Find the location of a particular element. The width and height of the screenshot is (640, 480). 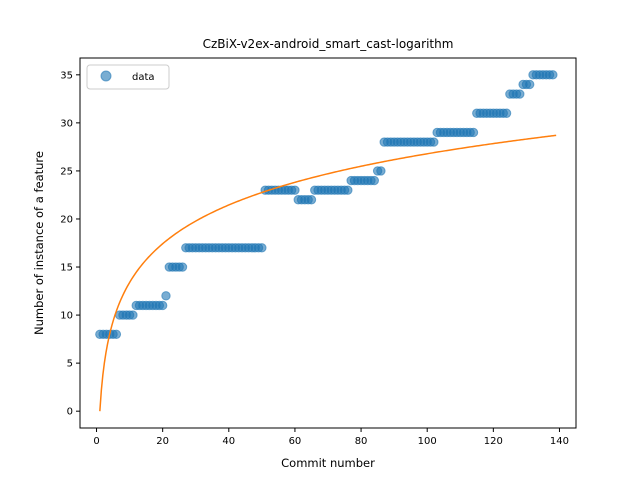

legend-box is located at coordinates (128, 77).